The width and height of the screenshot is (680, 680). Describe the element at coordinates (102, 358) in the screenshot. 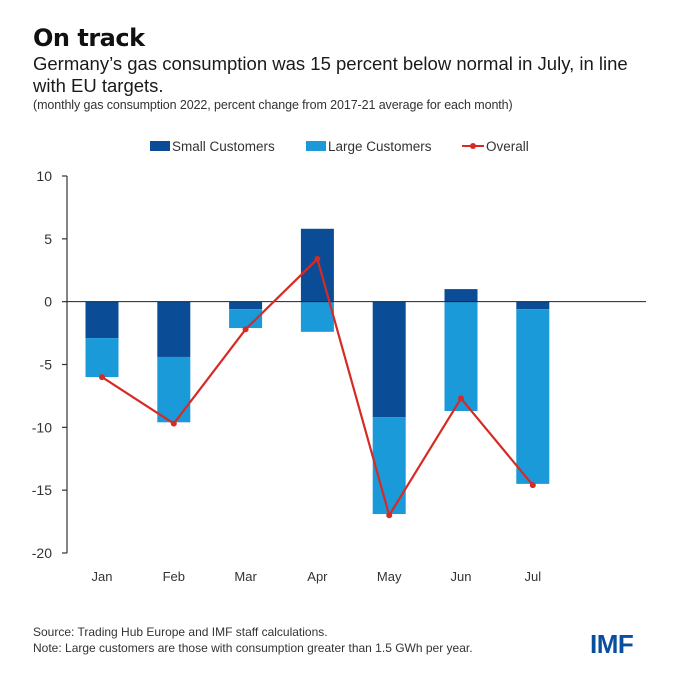

I see `bar-large-customers-jan` at that location.